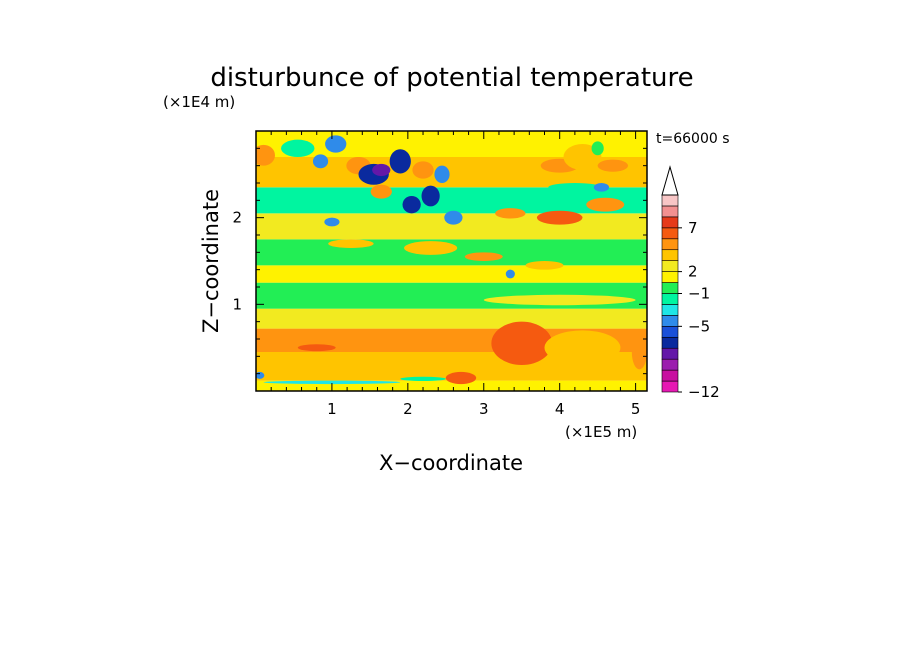 The width and height of the screenshot is (904, 654). What do you see at coordinates (484, 409) in the screenshot?
I see `x-tick-label-3: 3` at bounding box center [484, 409].